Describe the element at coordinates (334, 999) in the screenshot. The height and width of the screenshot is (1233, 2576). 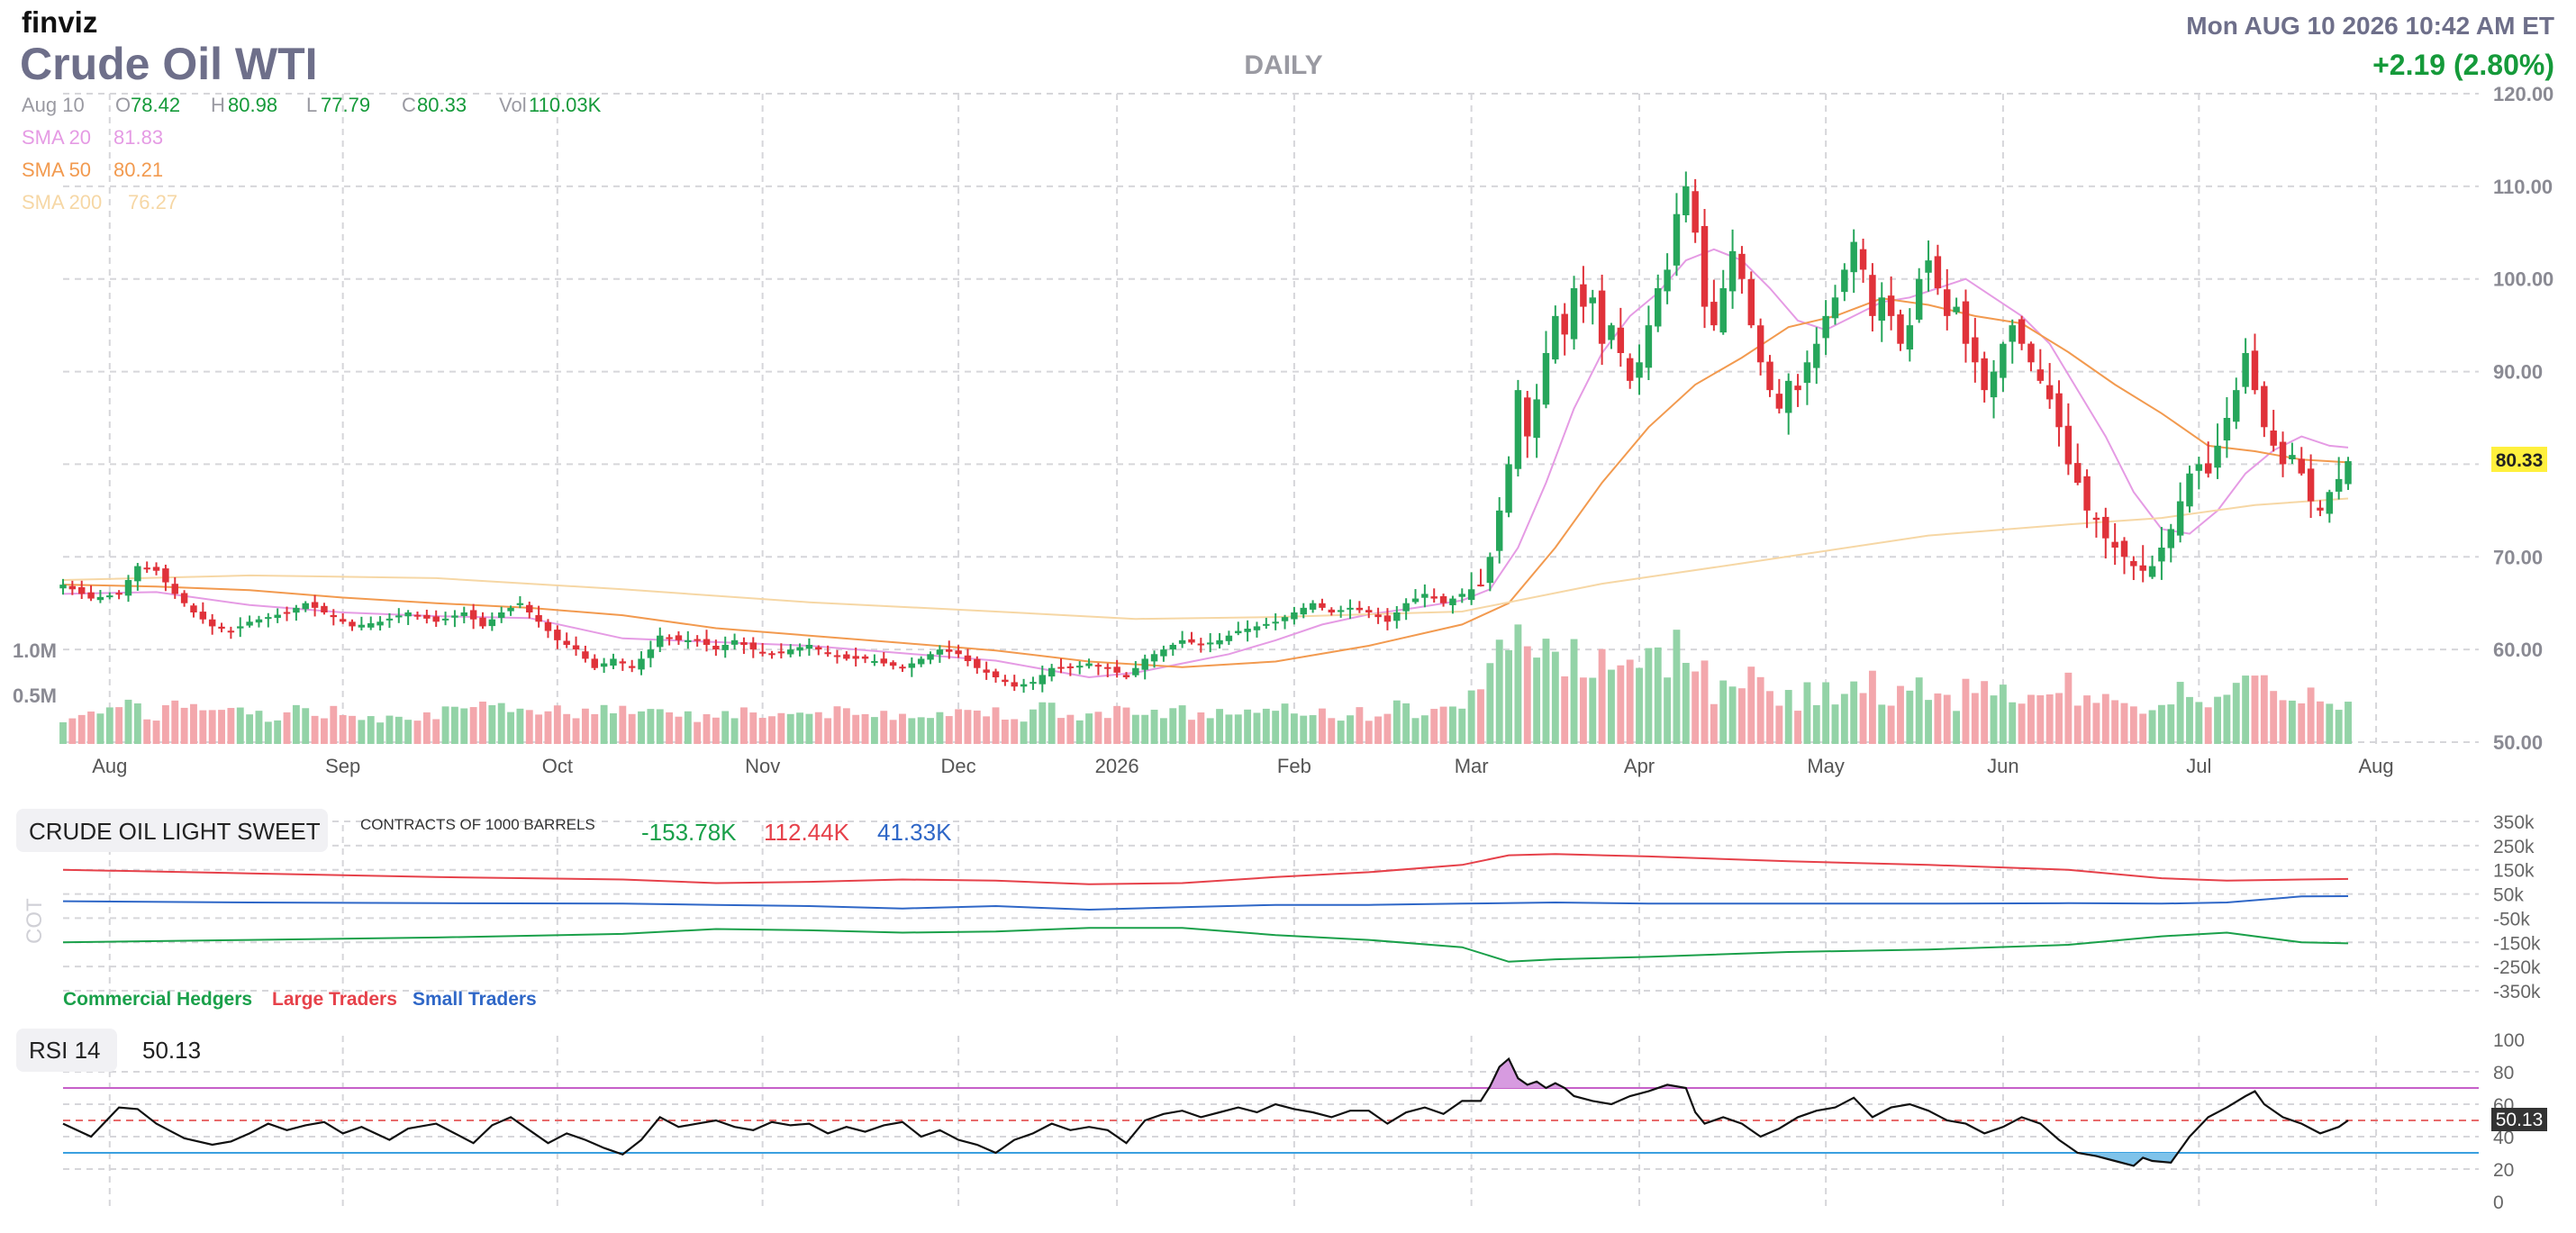
I see `legend-large-traders: Large Traders` at that location.